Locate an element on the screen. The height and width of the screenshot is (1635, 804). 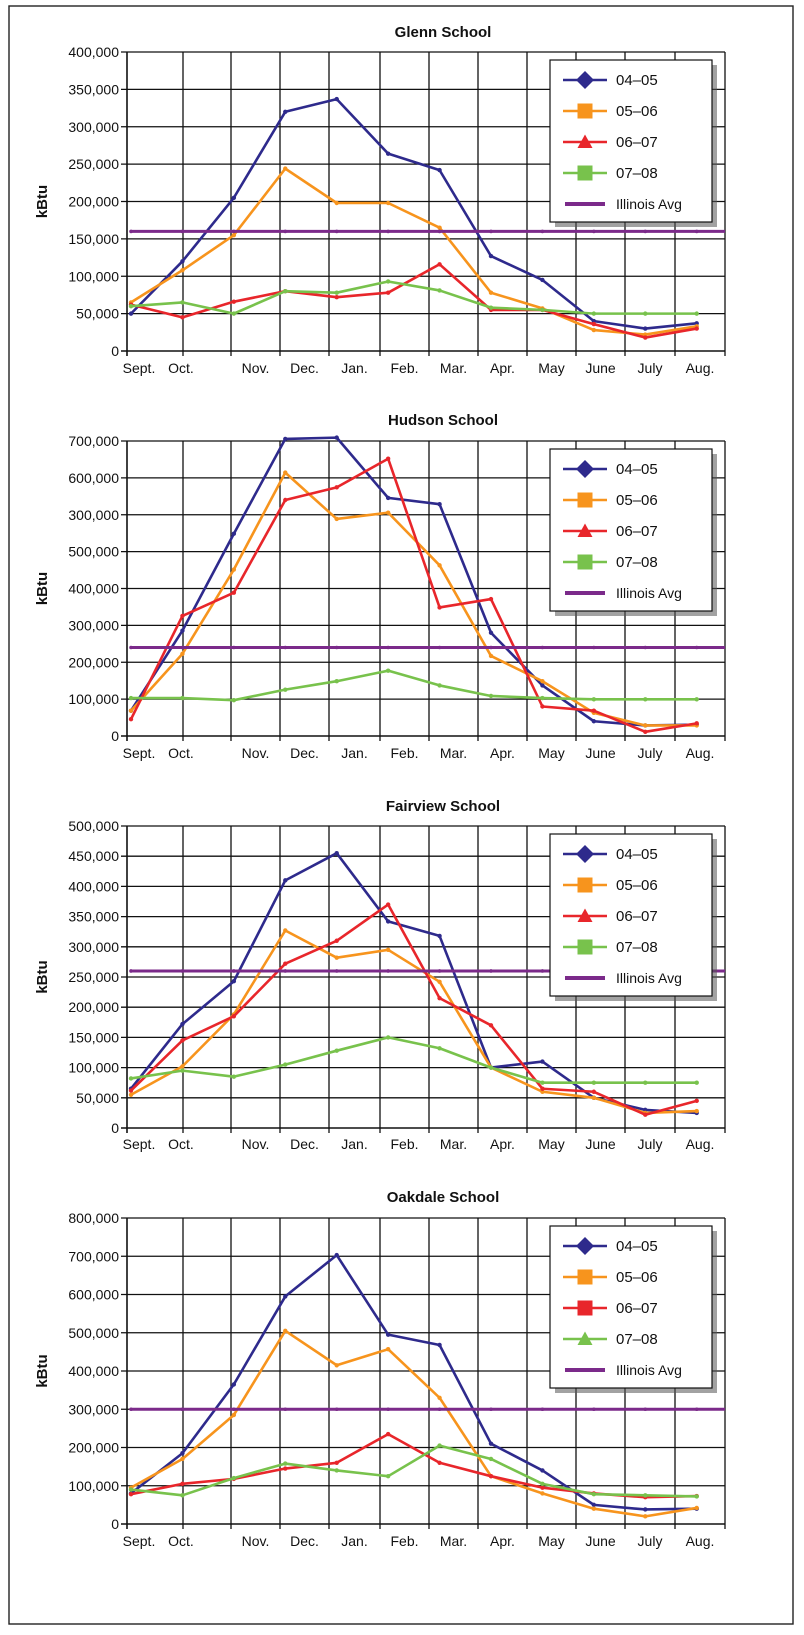
chart-title: Hudson School is located at coordinates (443, 420).